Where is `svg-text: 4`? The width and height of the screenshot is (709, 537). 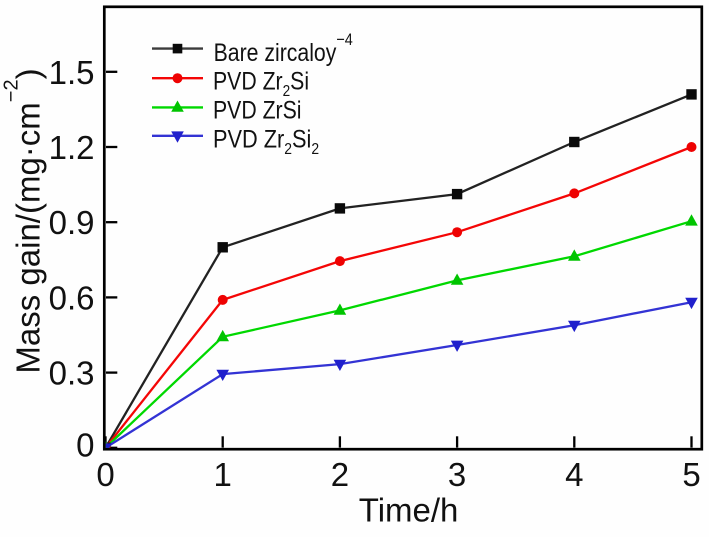
svg-text: 4 is located at coordinates (574, 474).